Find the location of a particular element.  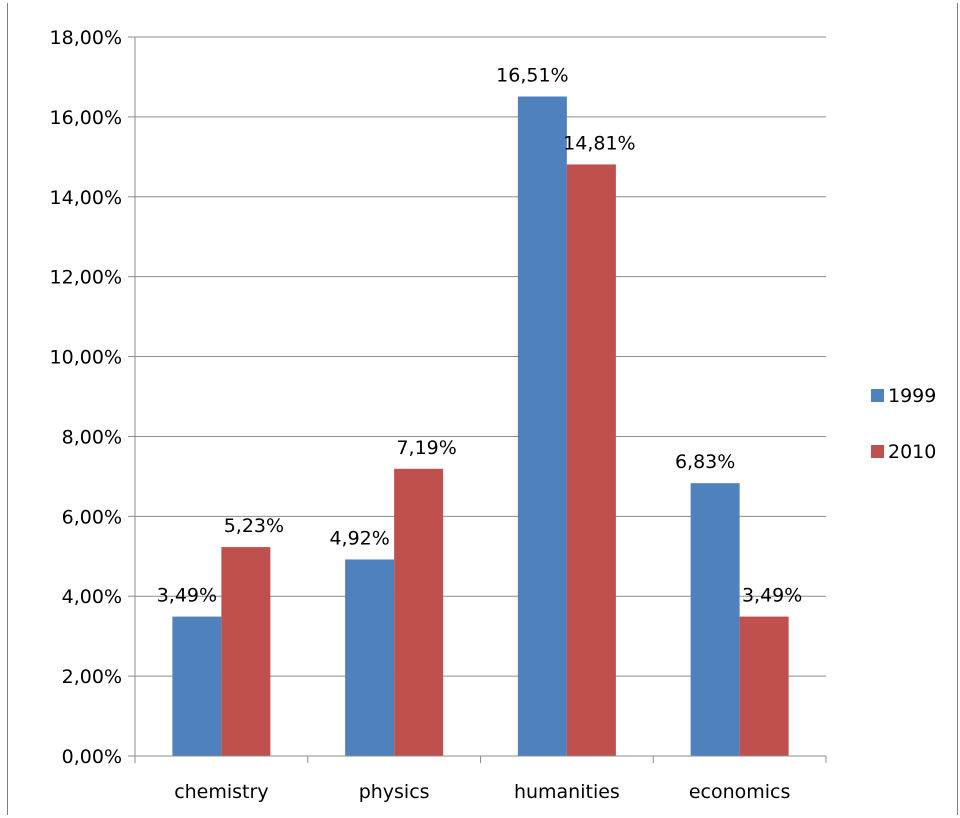

x-category-label: economics is located at coordinates (740, 792).